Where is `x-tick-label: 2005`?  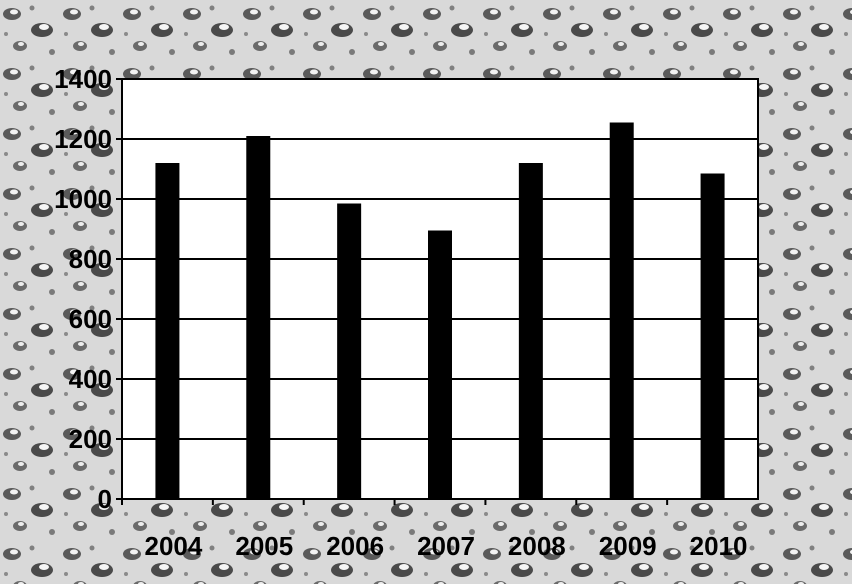
x-tick-label: 2005 is located at coordinates (264, 546).